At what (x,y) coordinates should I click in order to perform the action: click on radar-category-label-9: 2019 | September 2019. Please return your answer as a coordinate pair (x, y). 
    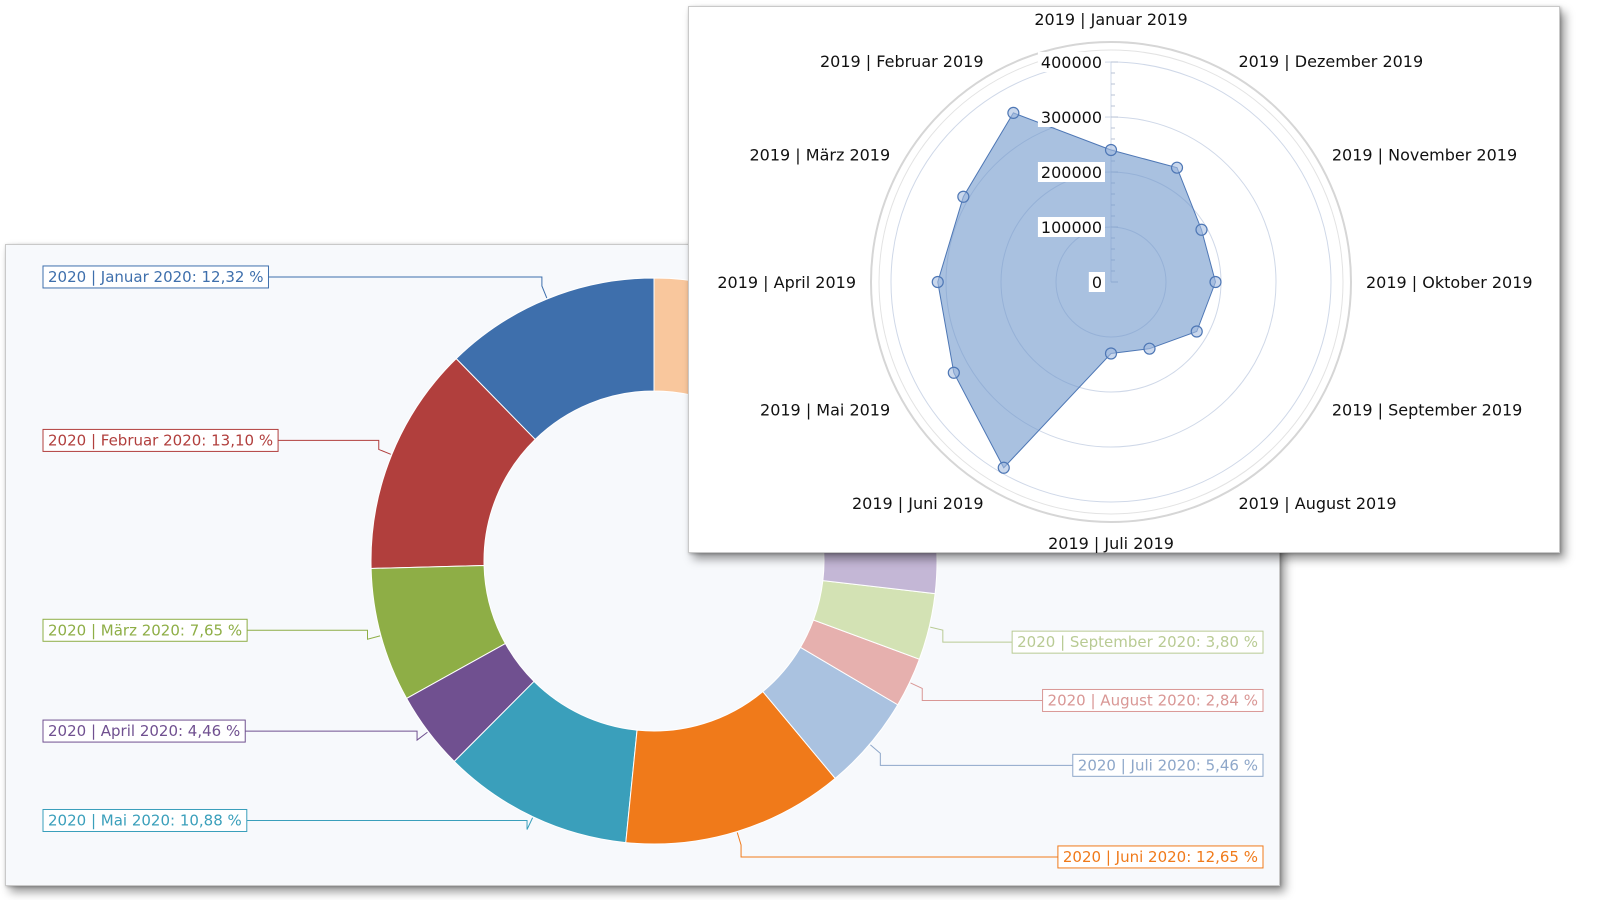
    Looking at the image, I should click on (1427, 410).